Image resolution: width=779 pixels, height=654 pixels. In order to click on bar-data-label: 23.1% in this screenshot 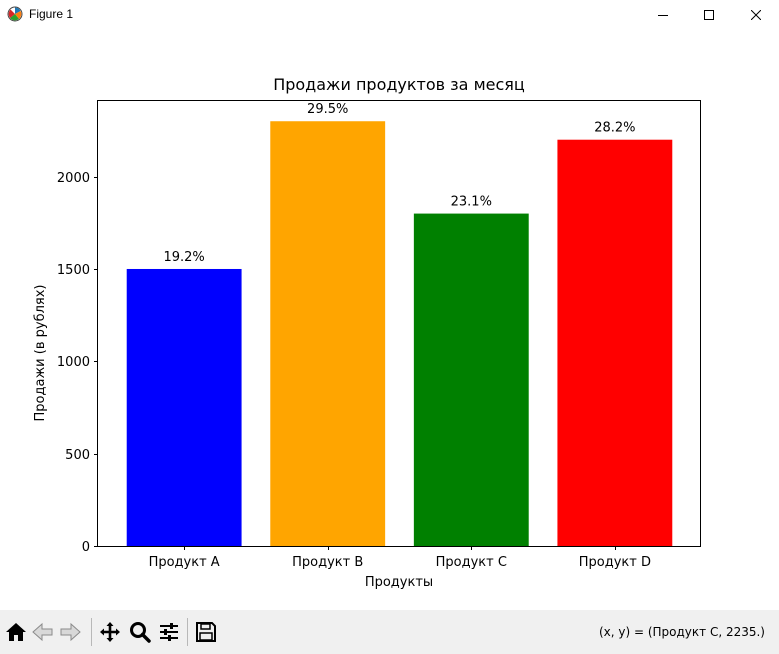, I will do `click(471, 202)`.